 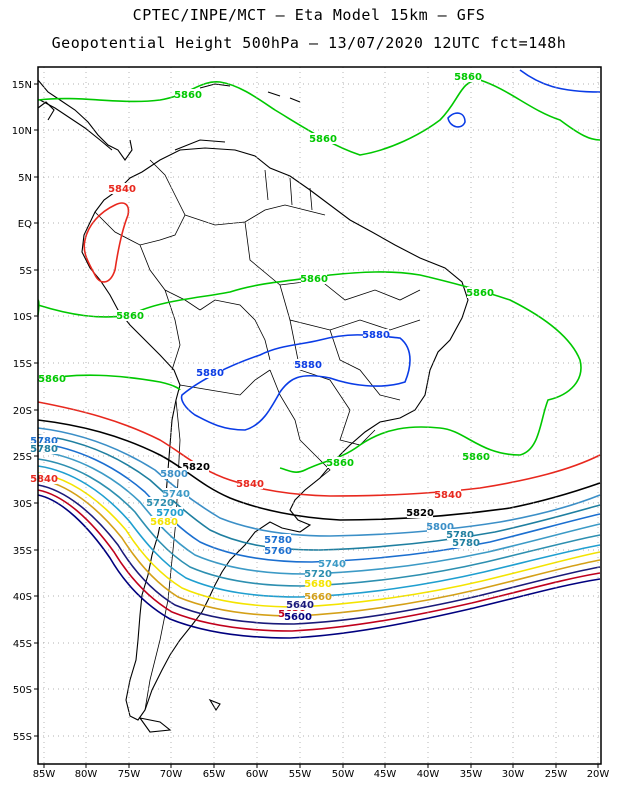 What do you see at coordinates (22, 85) in the screenshot?
I see `latitude-label: 15N` at bounding box center [22, 85].